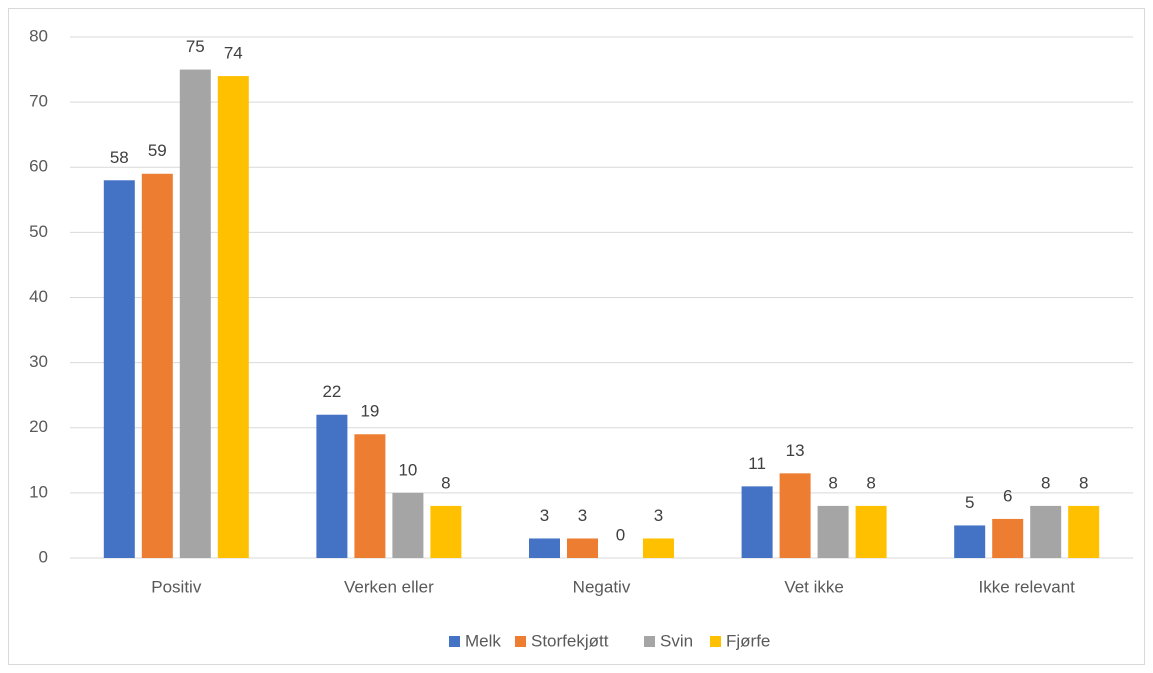 This screenshot has height=673, width=1153. I want to click on y-tick-label: 10, so click(38, 491).